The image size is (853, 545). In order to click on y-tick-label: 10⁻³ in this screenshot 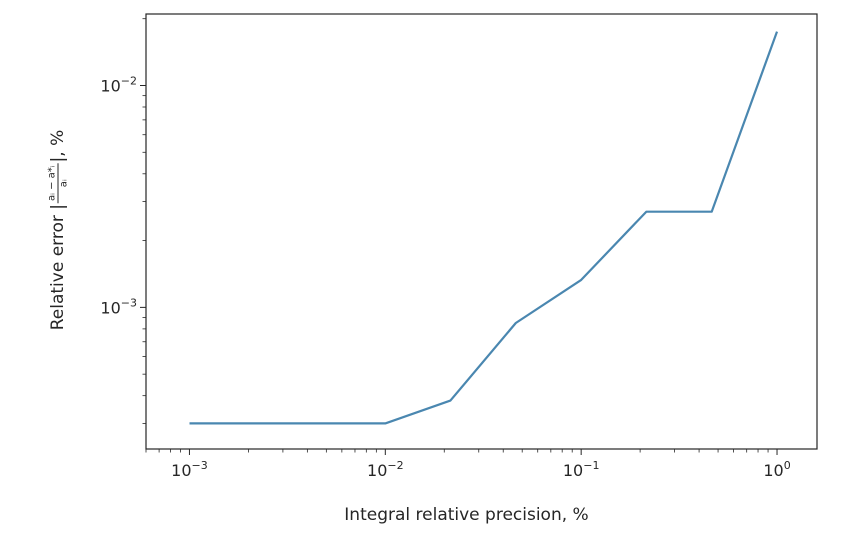, I will do `click(118, 306)`.